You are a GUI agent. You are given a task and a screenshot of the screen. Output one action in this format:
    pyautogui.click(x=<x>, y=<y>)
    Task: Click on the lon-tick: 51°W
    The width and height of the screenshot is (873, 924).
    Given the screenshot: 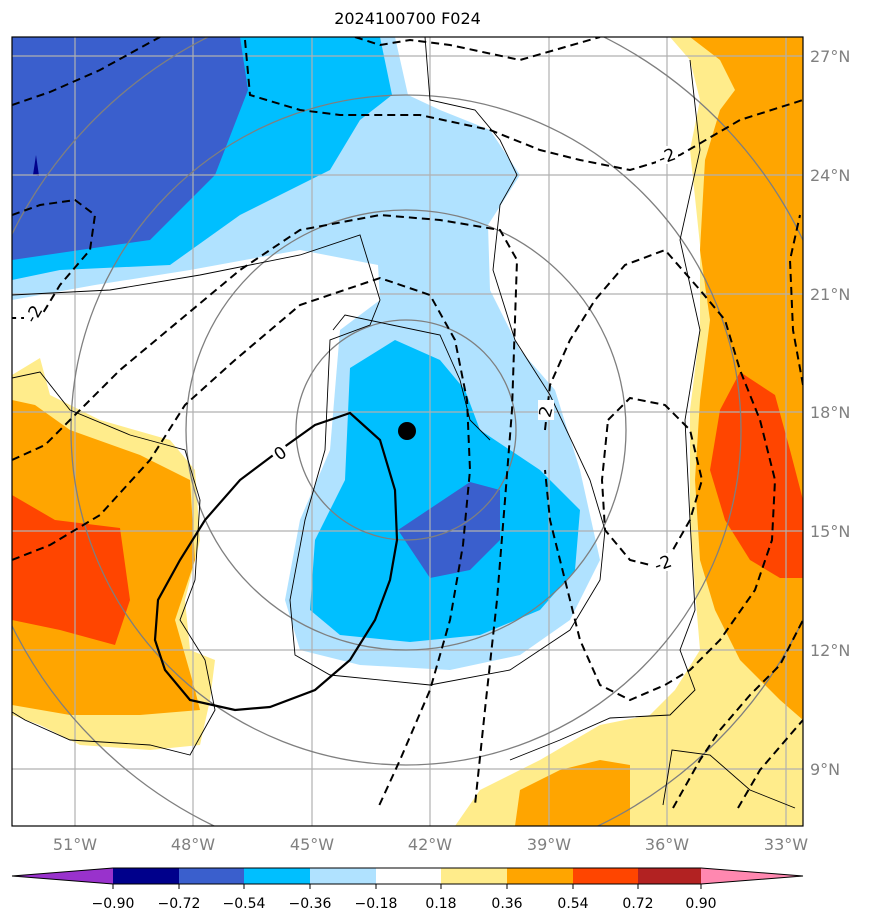 What is the action you would take?
    pyautogui.click(x=75, y=844)
    